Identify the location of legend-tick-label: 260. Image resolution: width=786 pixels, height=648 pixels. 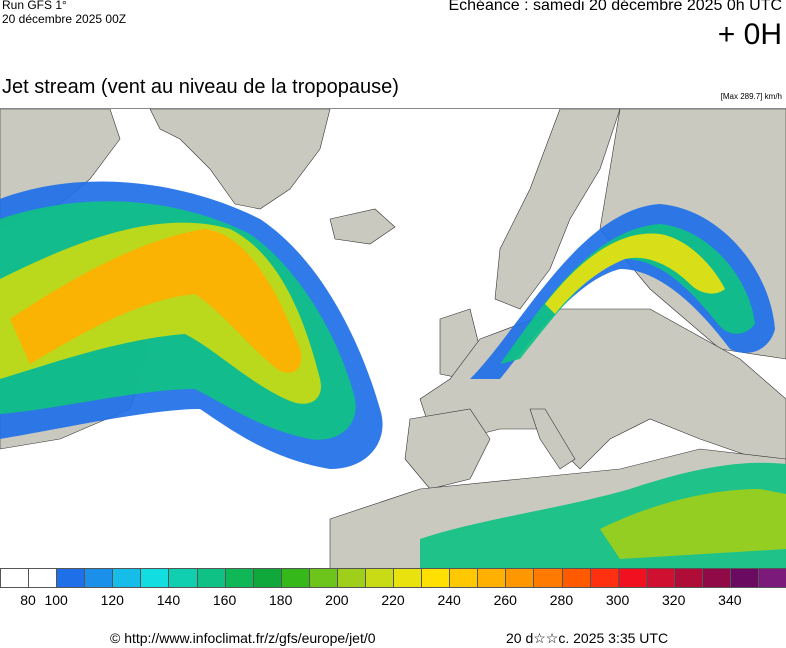
(505, 600).